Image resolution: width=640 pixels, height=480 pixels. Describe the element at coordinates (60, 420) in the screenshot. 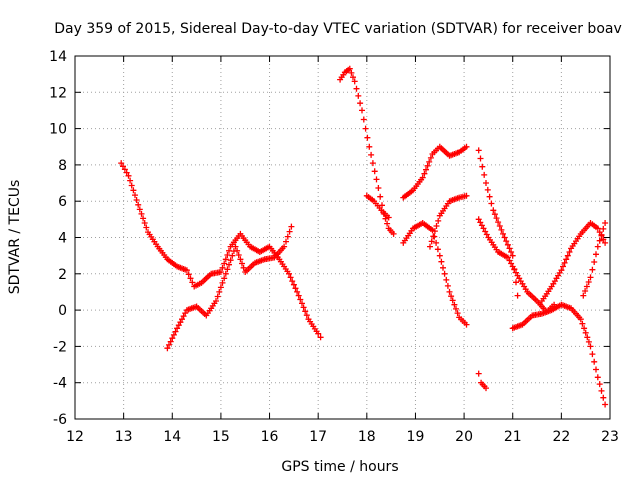

I see `y-tick-label: -6` at that location.